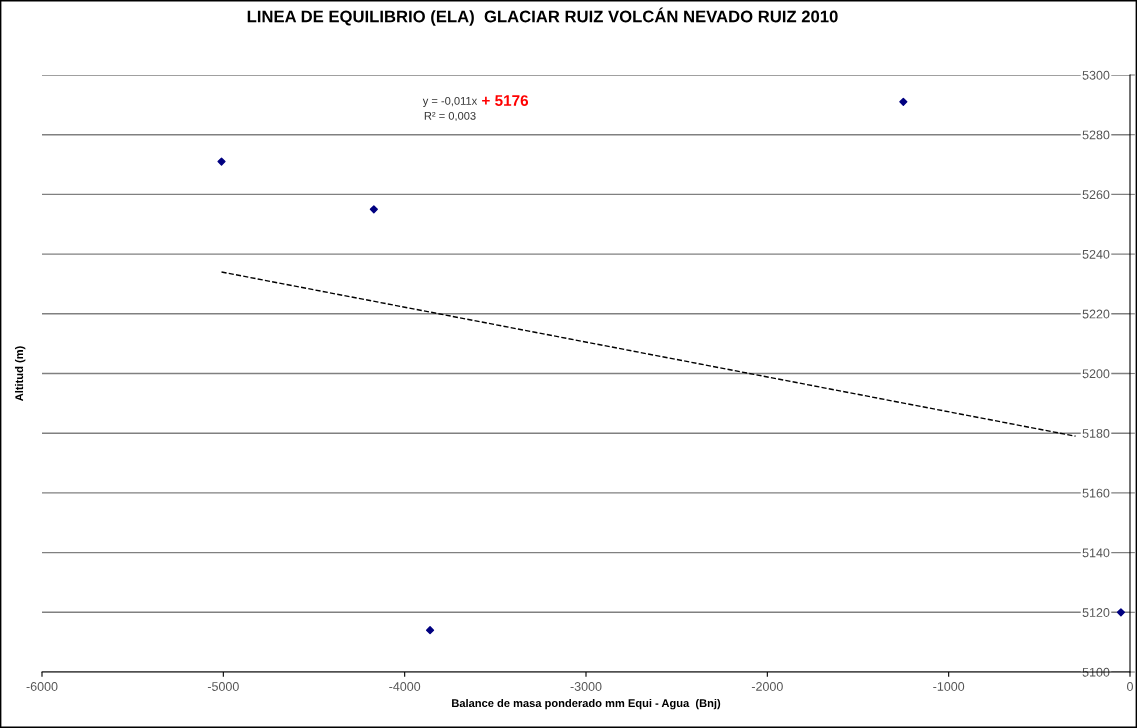 This screenshot has height=728, width=1137. Describe the element at coordinates (767, 686) in the screenshot. I see `x-tick-label: -2000` at that location.